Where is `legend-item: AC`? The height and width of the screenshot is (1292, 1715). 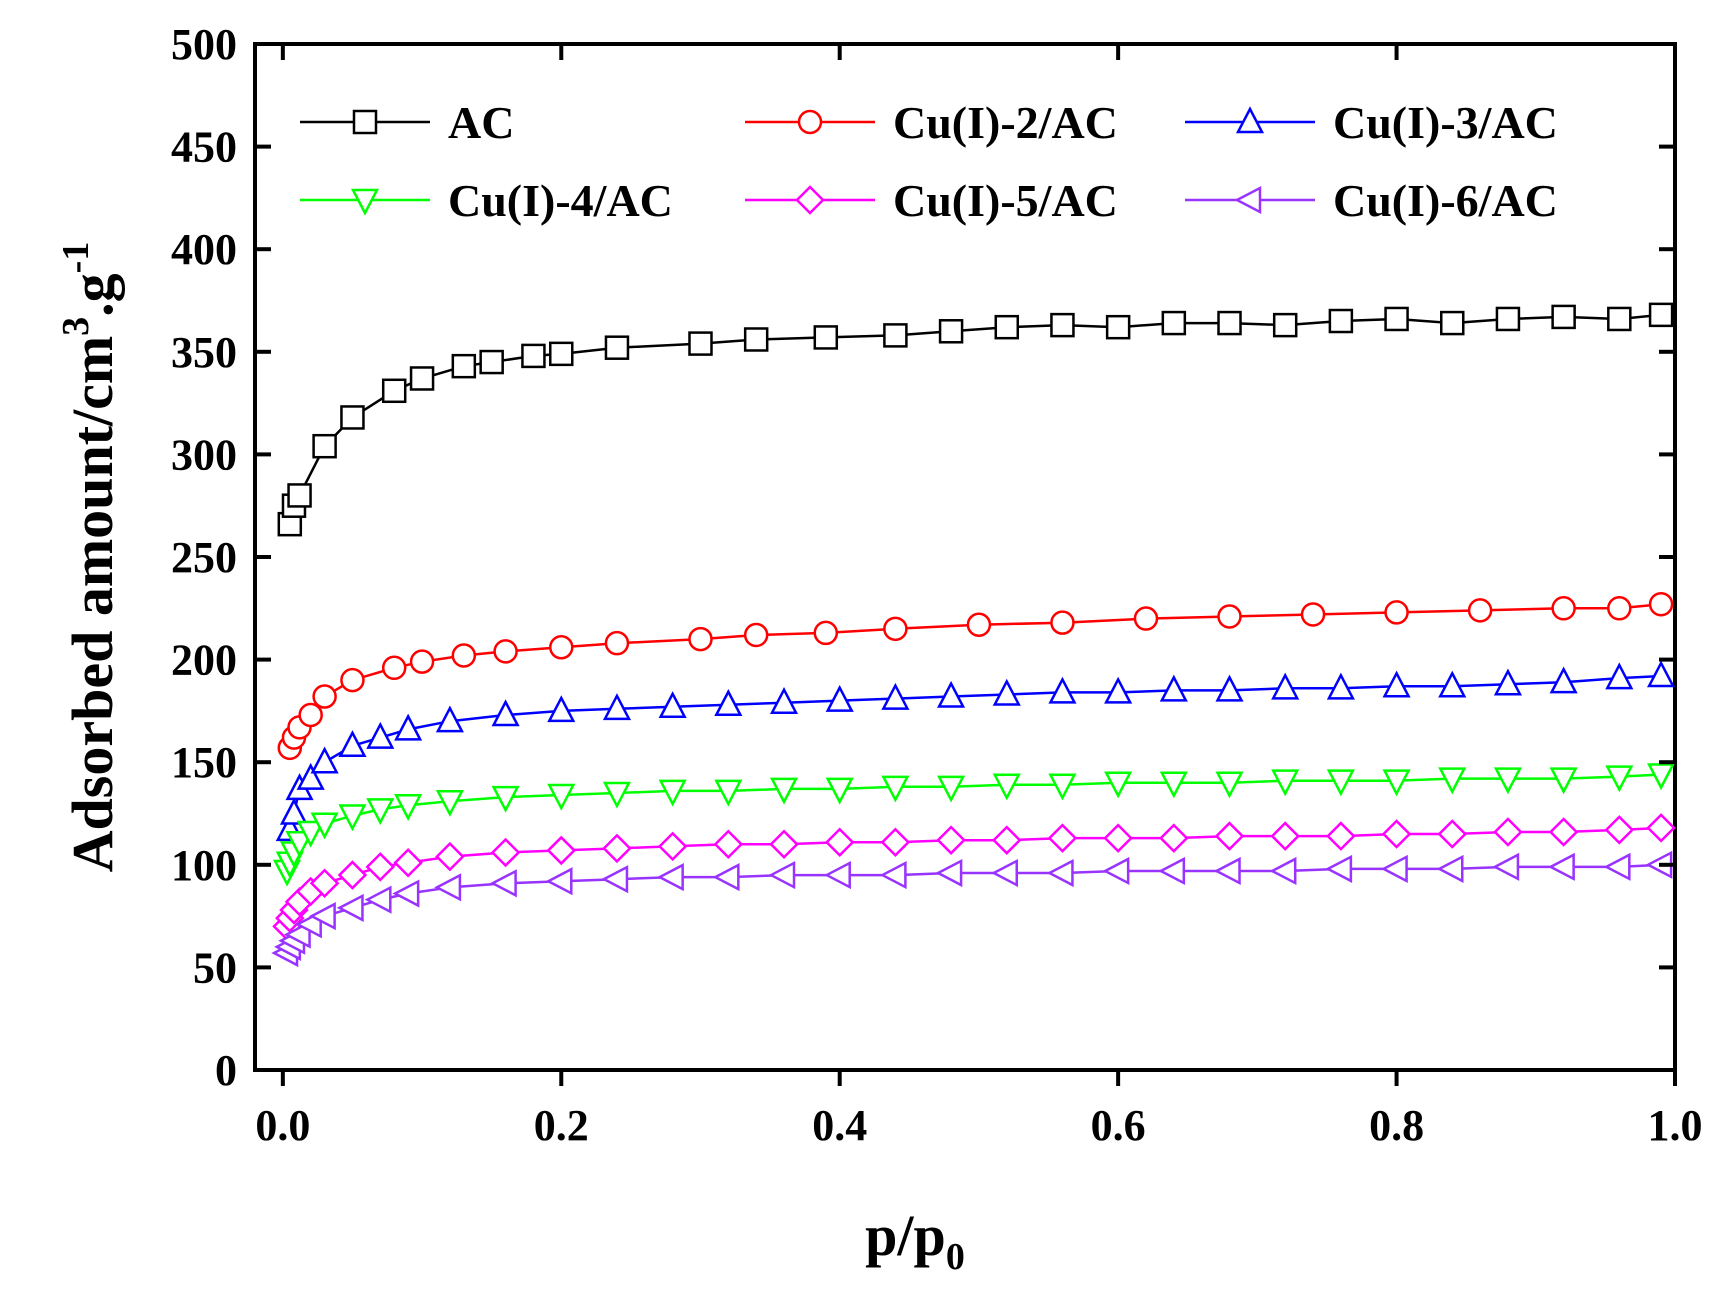
legend-item: AC is located at coordinates (407, 122).